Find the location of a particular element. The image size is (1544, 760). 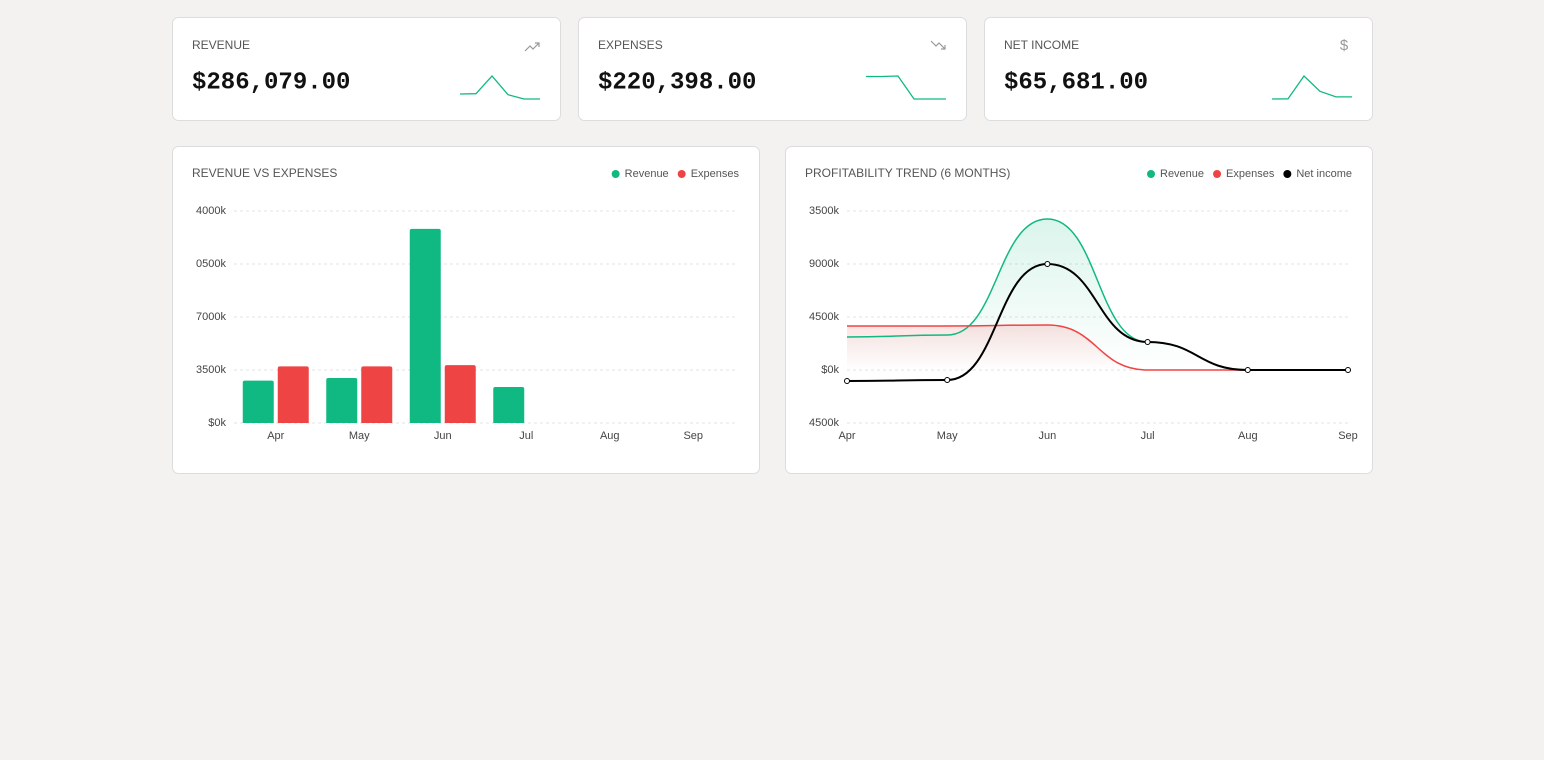

y-tick-label: 7000k is located at coordinates (211, 317).